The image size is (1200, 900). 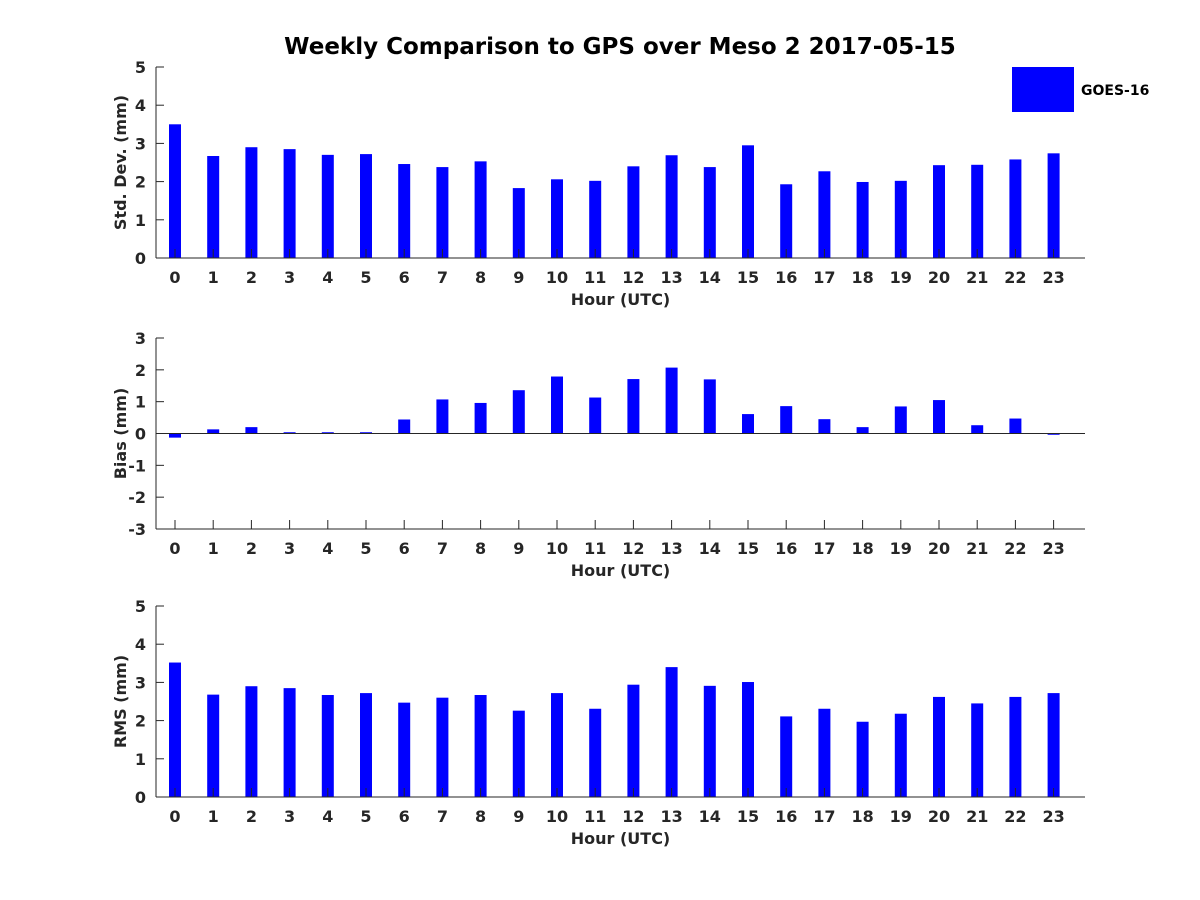 What do you see at coordinates (901, 277) in the screenshot?
I see `x-tick-label: 19` at bounding box center [901, 277].